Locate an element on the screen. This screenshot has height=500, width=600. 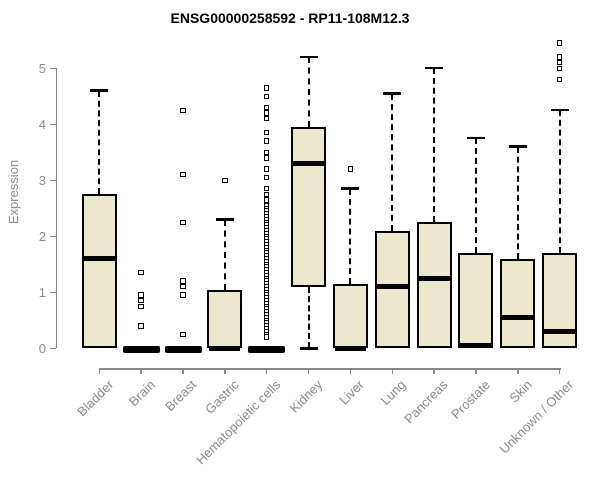
box-unknown-other is located at coordinates (560, 301).